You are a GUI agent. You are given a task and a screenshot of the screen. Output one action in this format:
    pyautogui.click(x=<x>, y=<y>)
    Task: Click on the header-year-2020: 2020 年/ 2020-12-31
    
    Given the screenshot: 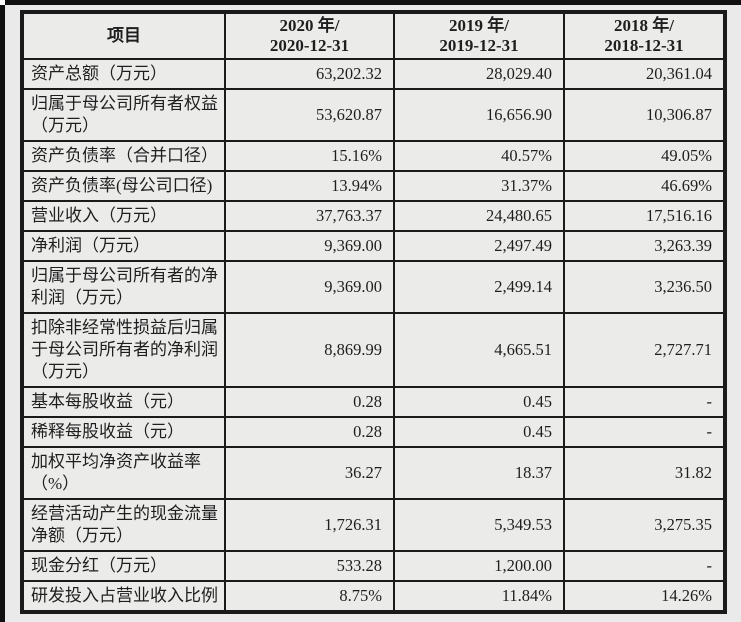 What is the action you would take?
    pyautogui.click(x=309, y=35)
    